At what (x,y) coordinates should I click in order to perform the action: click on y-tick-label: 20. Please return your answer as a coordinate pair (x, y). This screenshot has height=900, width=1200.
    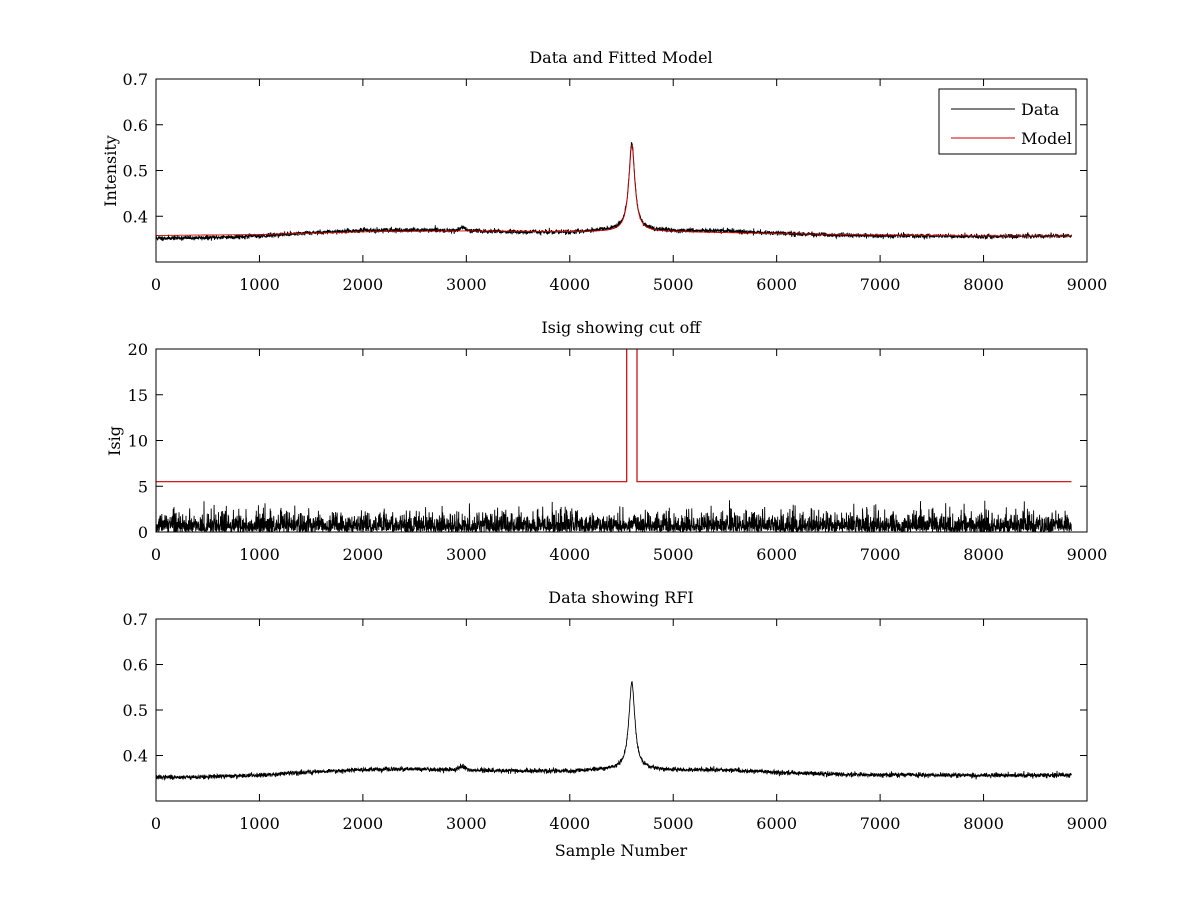
    Looking at the image, I should click on (138, 349).